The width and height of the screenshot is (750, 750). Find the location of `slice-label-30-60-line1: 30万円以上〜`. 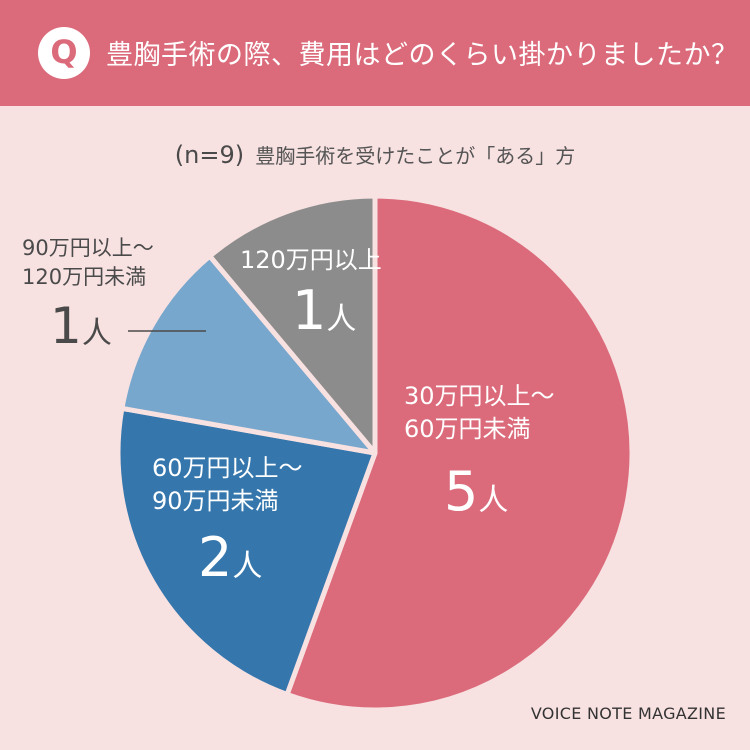

slice-label-30-60-line1: 30万円以上〜 is located at coordinates (479, 396).